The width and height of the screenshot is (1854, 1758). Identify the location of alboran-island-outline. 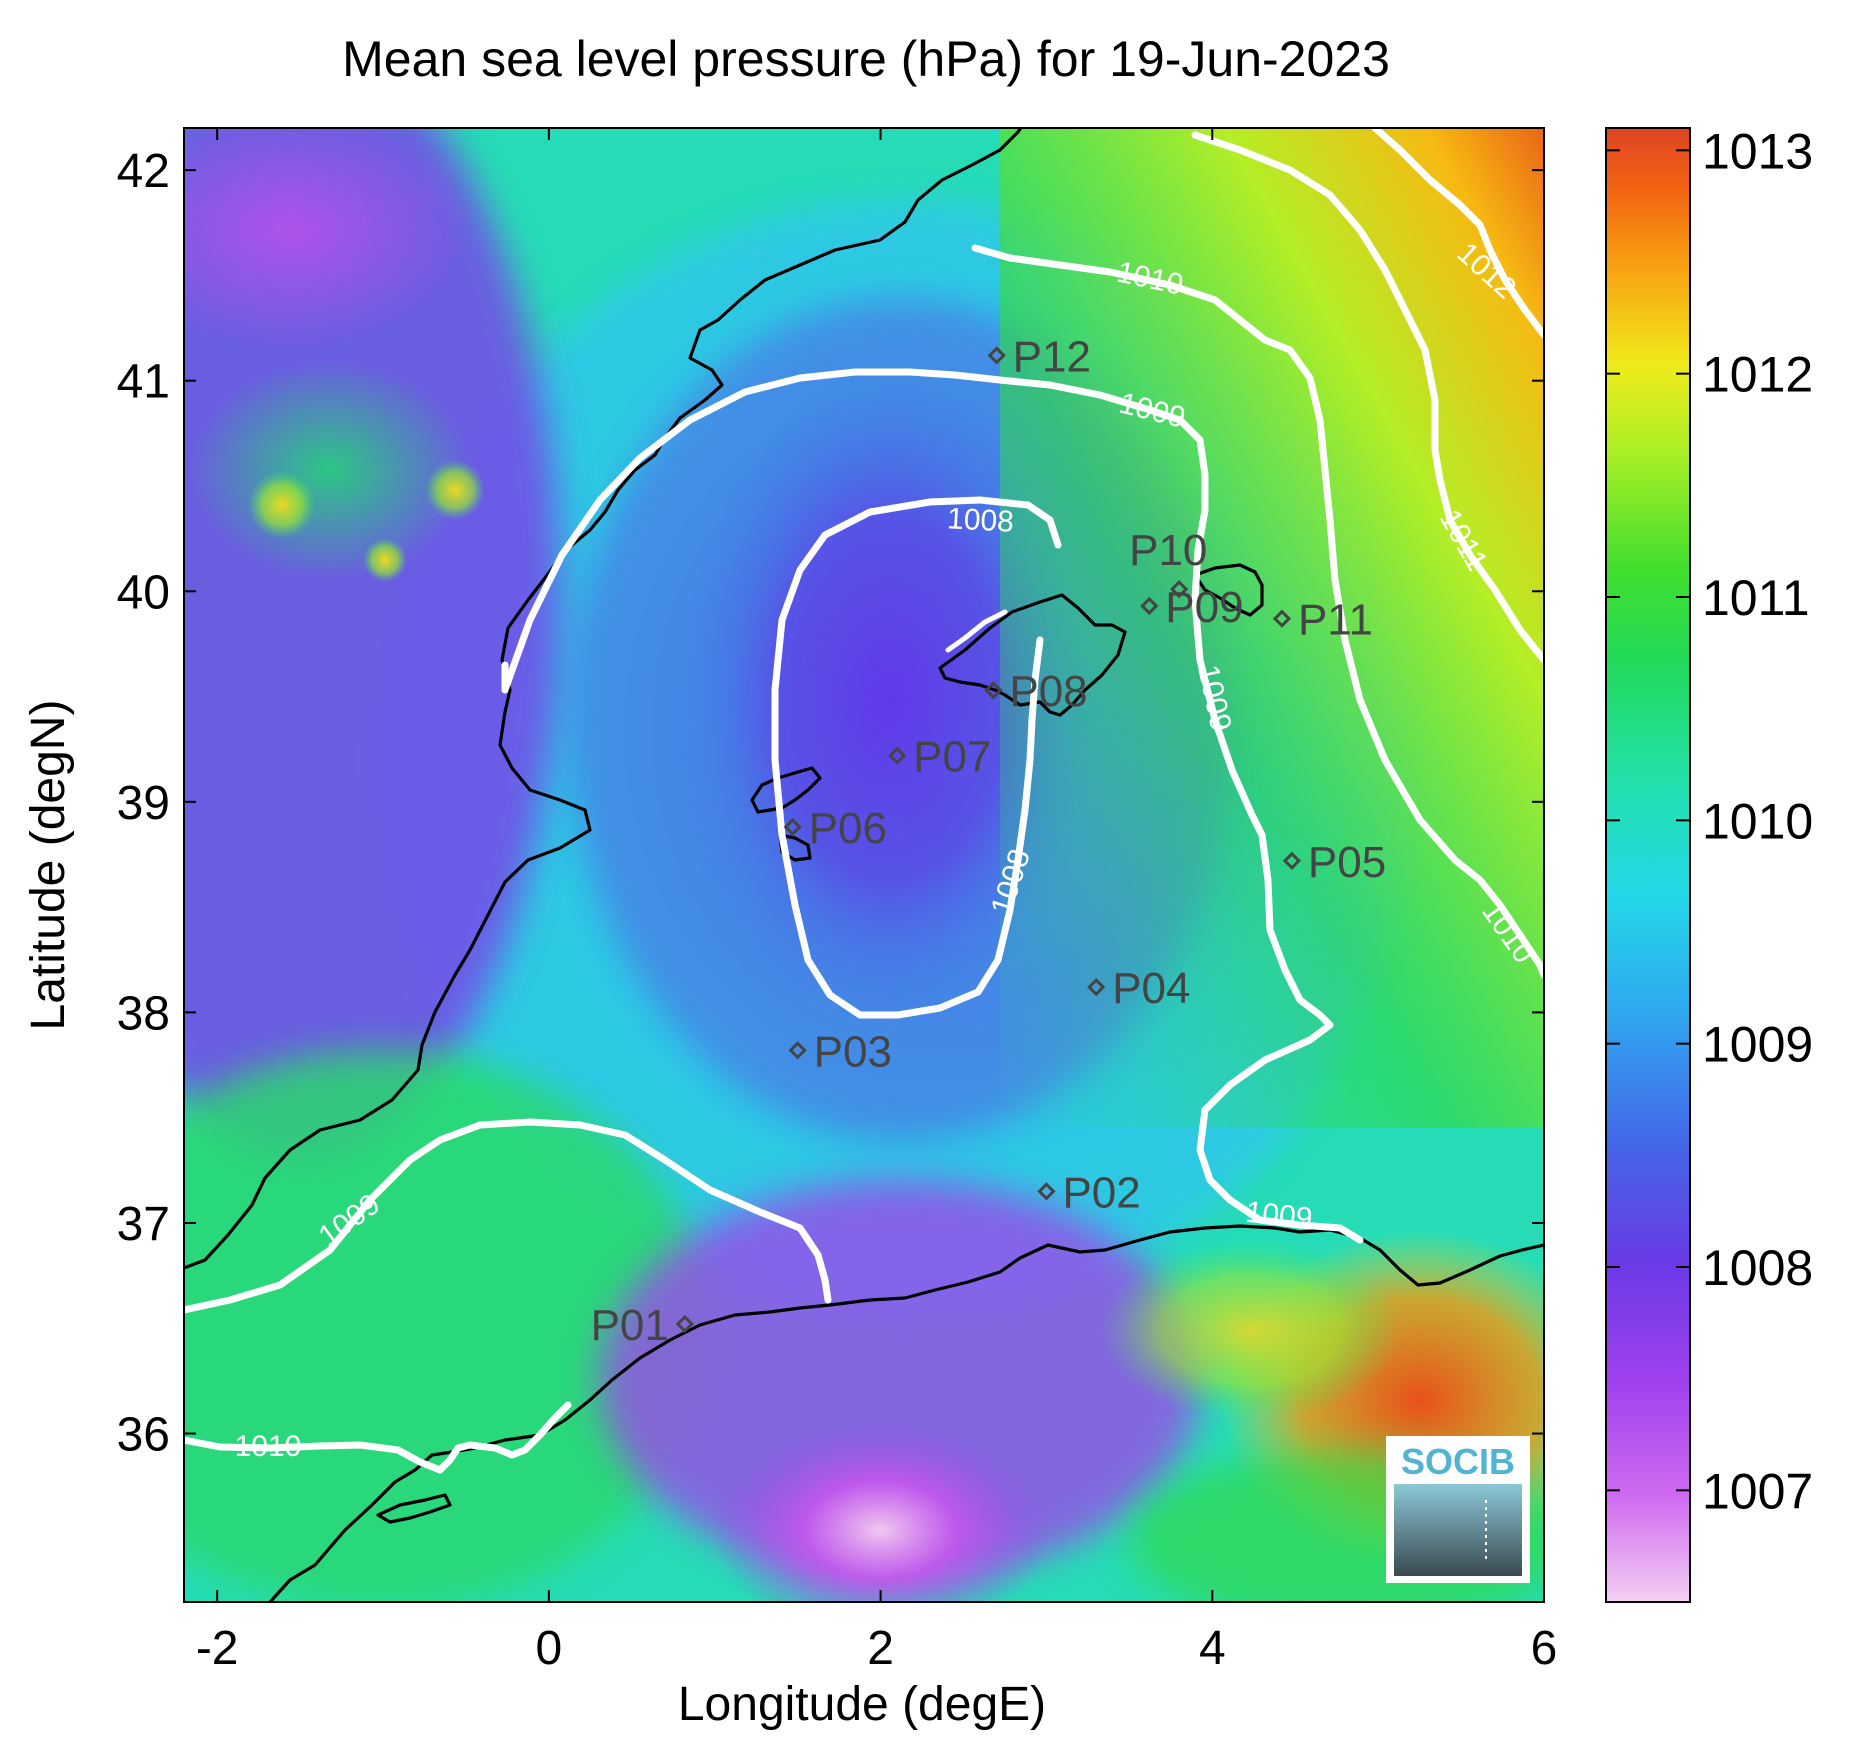
(414, 1508).